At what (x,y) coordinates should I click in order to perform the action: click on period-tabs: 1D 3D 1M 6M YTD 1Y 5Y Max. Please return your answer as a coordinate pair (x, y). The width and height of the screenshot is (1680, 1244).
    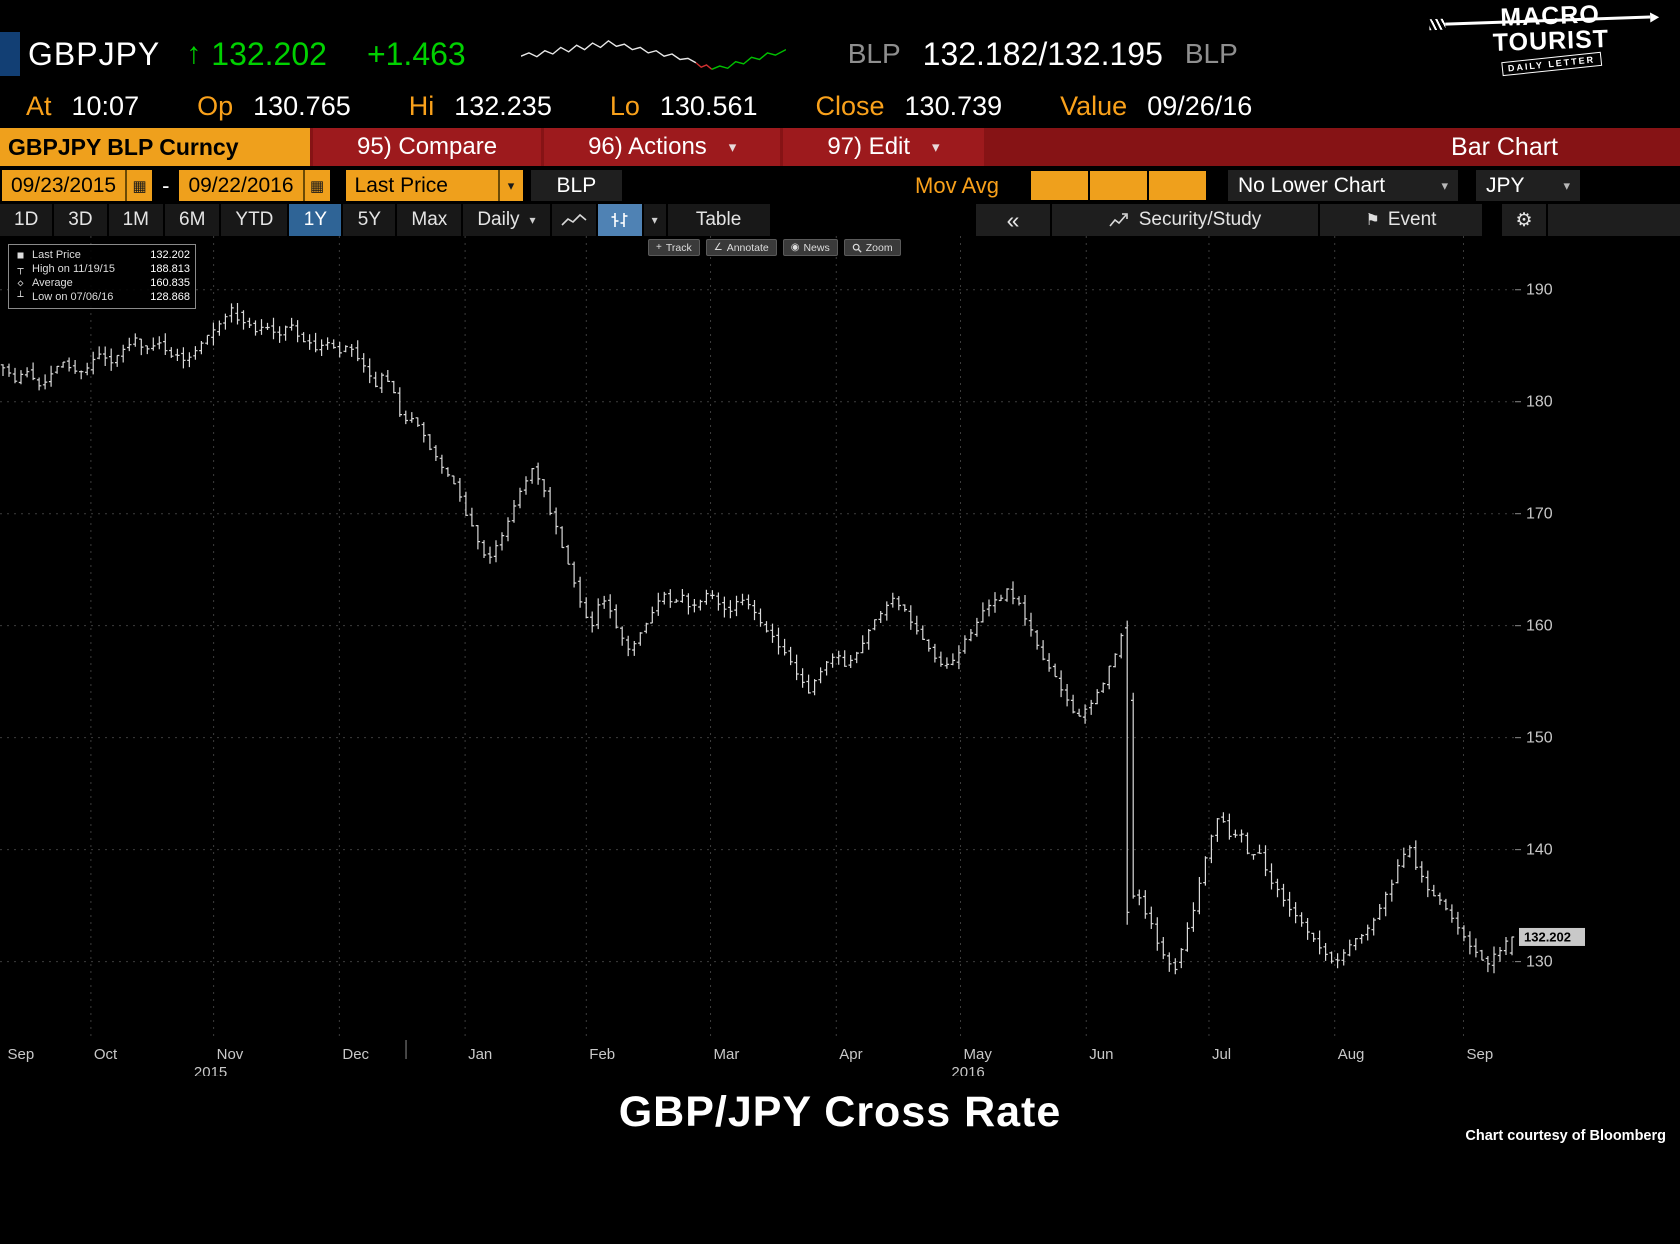
    Looking at the image, I should click on (232, 220).